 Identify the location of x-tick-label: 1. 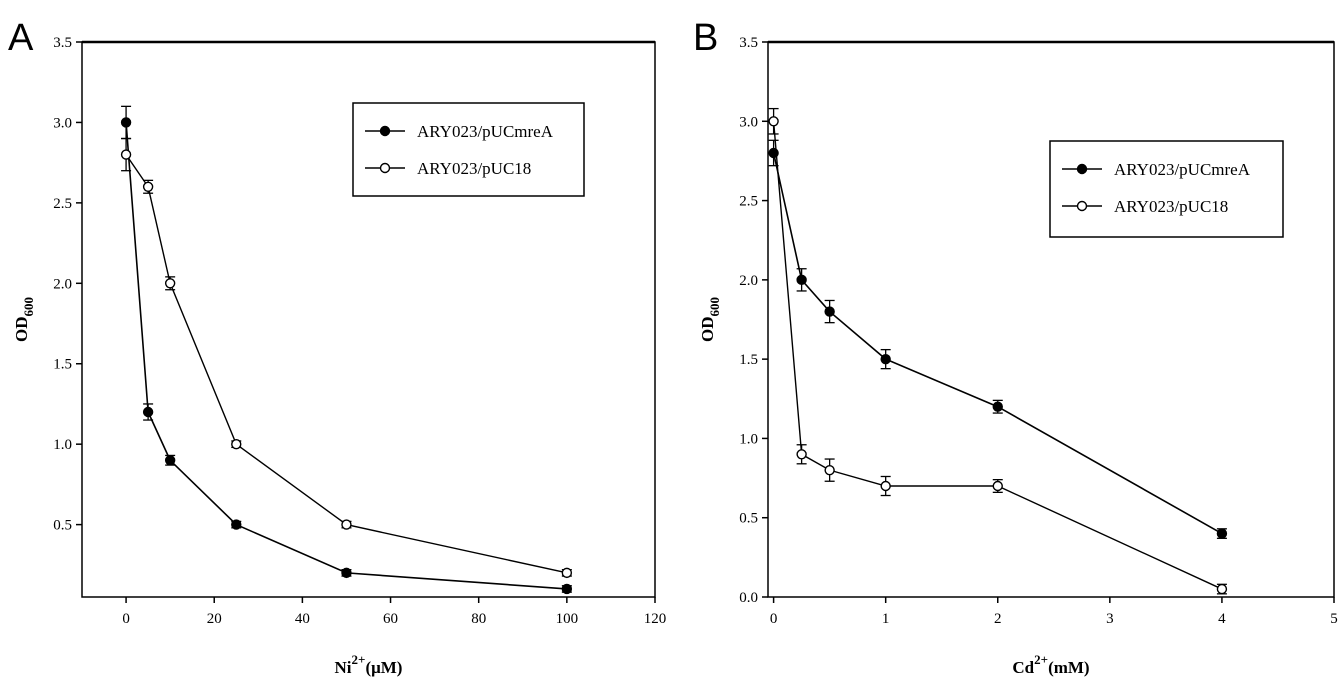
(886, 619).